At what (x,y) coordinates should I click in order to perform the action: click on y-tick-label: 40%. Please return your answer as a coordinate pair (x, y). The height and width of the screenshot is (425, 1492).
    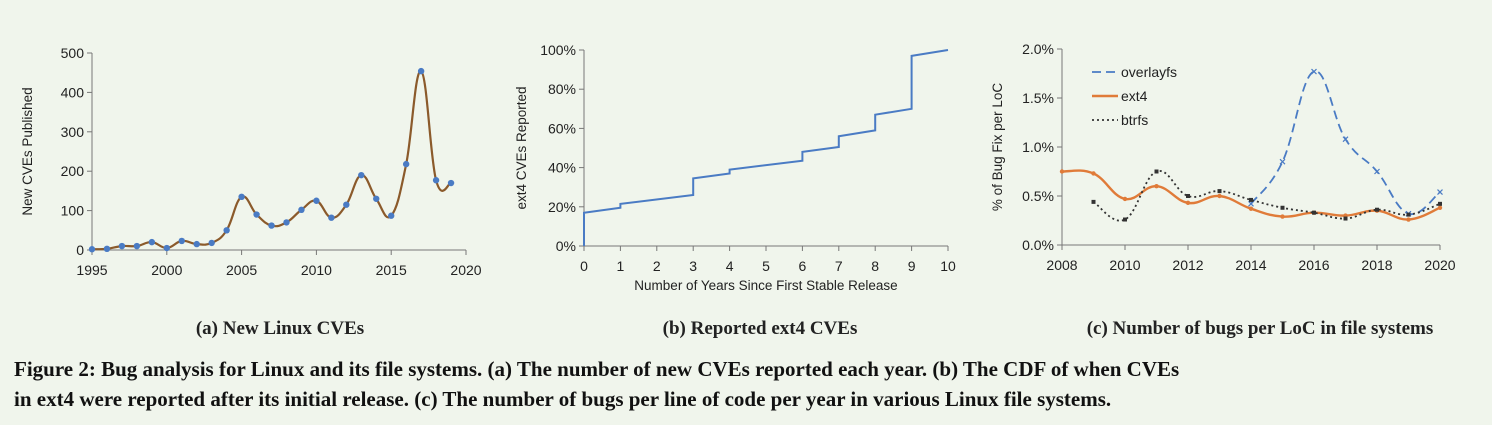
    Looking at the image, I should click on (562, 168).